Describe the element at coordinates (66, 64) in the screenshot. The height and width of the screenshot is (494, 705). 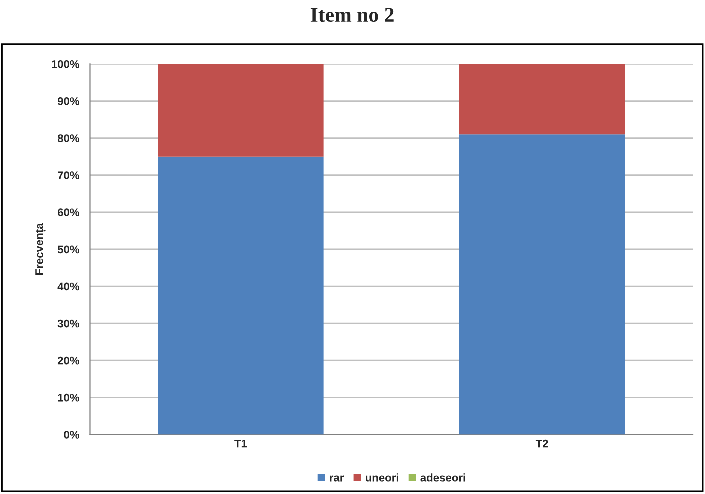
I see `y-tick-label: 100%` at that location.